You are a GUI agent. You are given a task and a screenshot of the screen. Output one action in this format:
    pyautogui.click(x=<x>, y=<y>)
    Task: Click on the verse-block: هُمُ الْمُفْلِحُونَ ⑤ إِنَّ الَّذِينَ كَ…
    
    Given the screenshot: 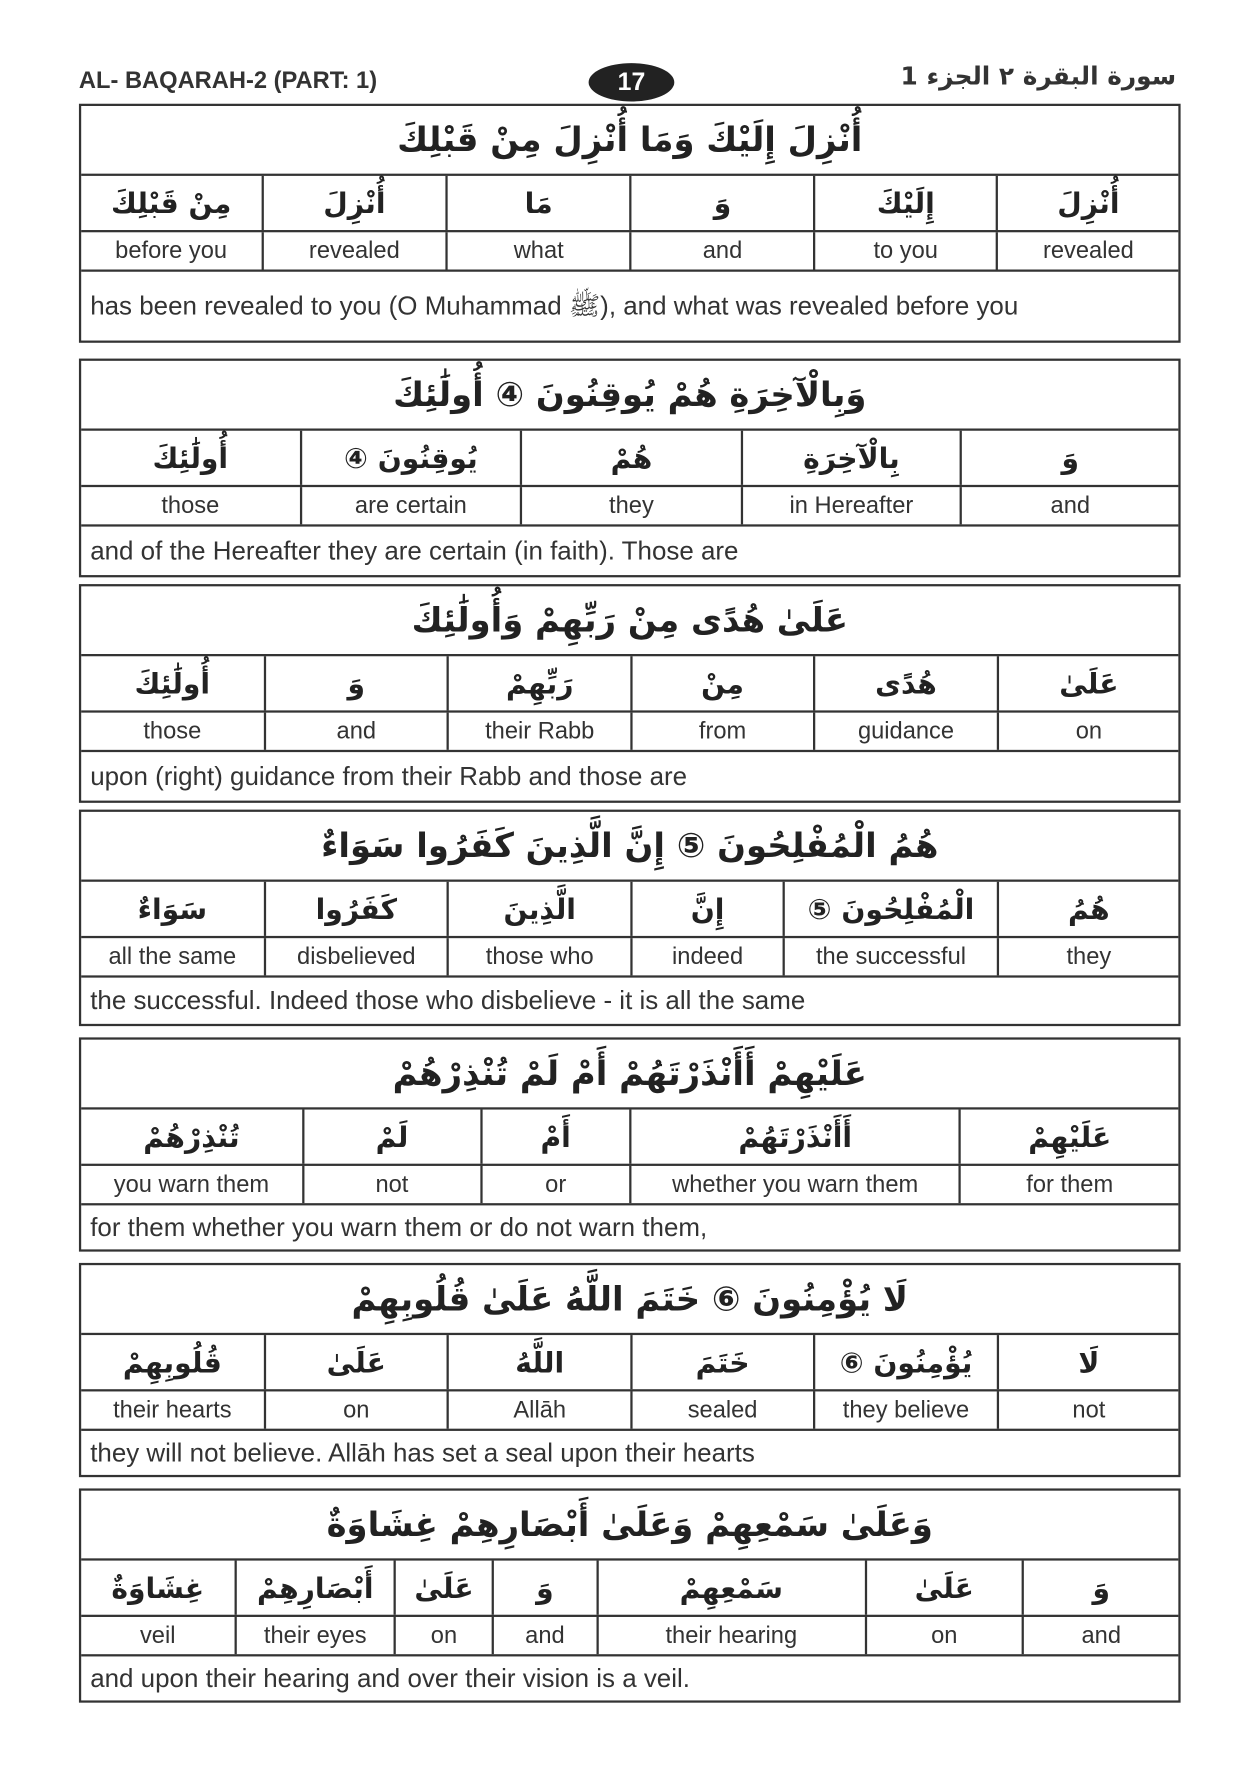 What is the action you would take?
    pyautogui.click(x=629, y=918)
    